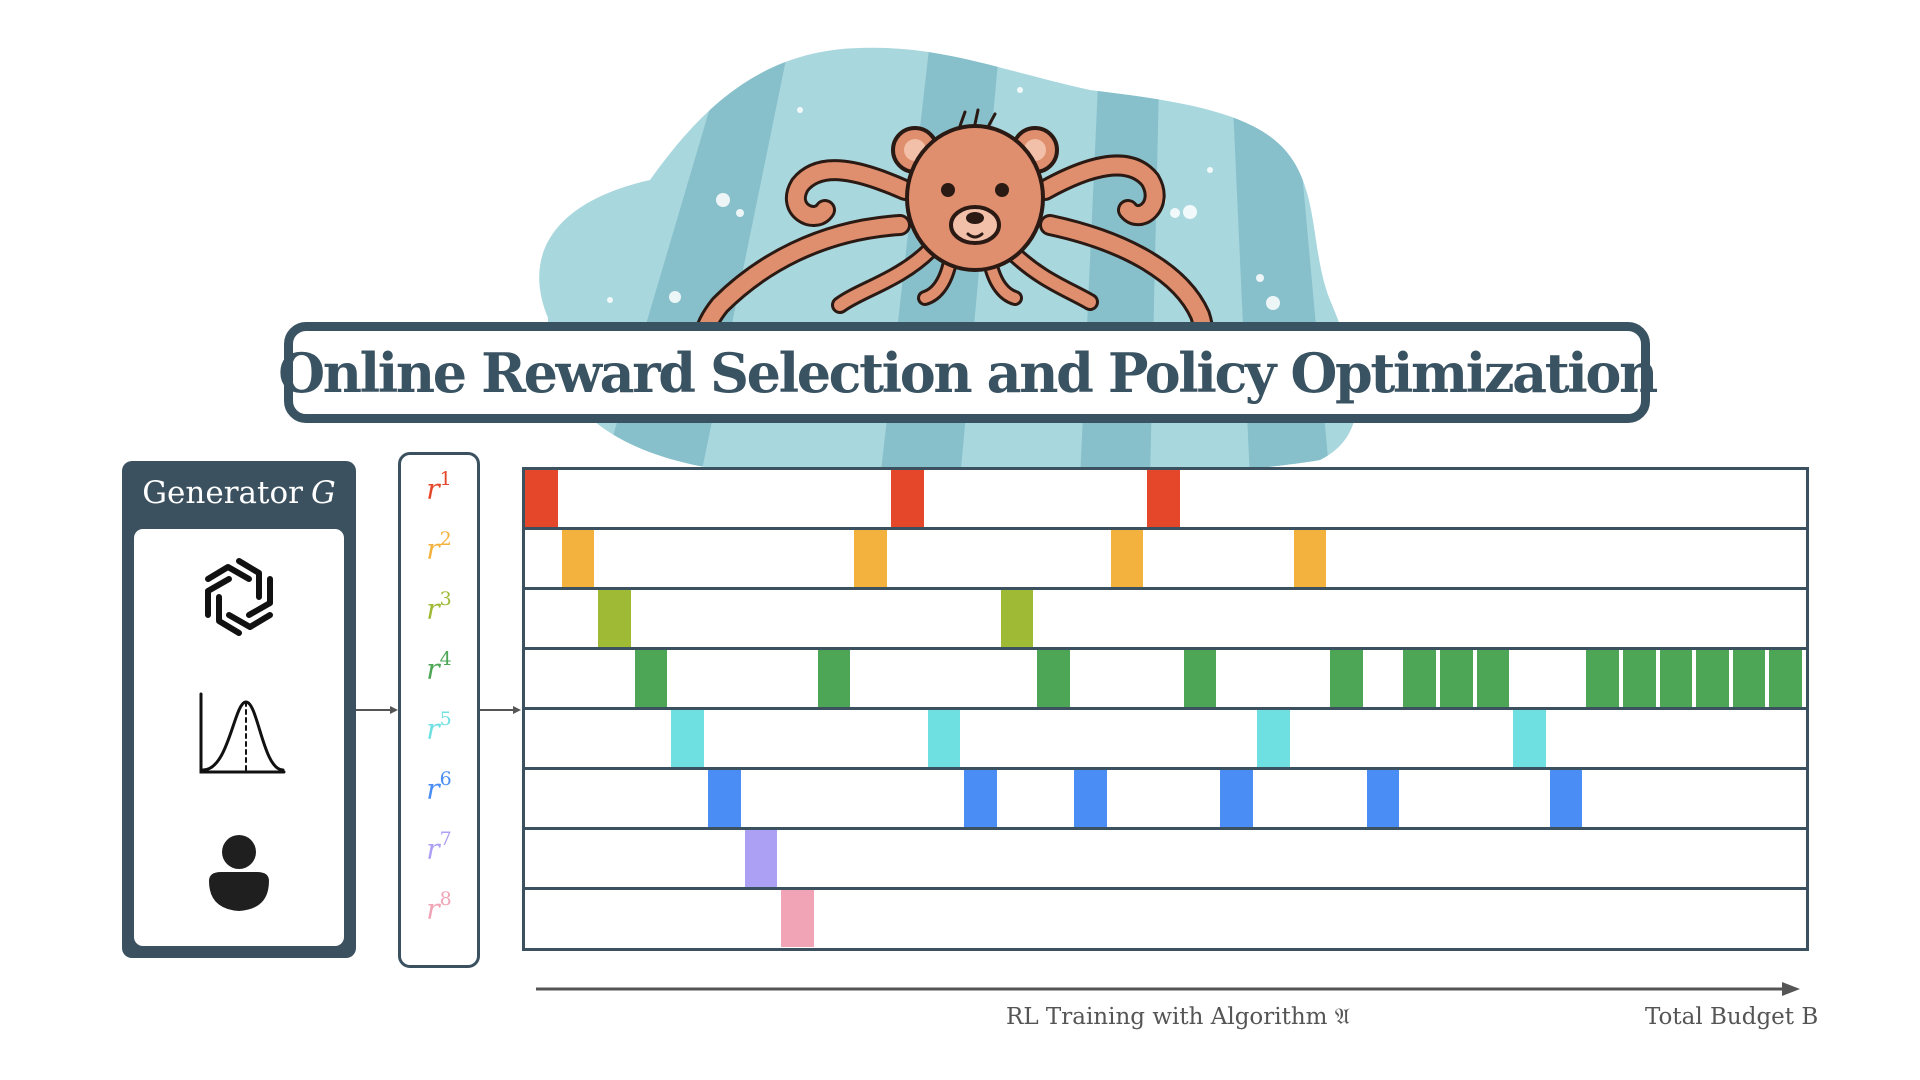  Describe the element at coordinates (239, 873) in the screenshot. I see `person-icon` at that location.